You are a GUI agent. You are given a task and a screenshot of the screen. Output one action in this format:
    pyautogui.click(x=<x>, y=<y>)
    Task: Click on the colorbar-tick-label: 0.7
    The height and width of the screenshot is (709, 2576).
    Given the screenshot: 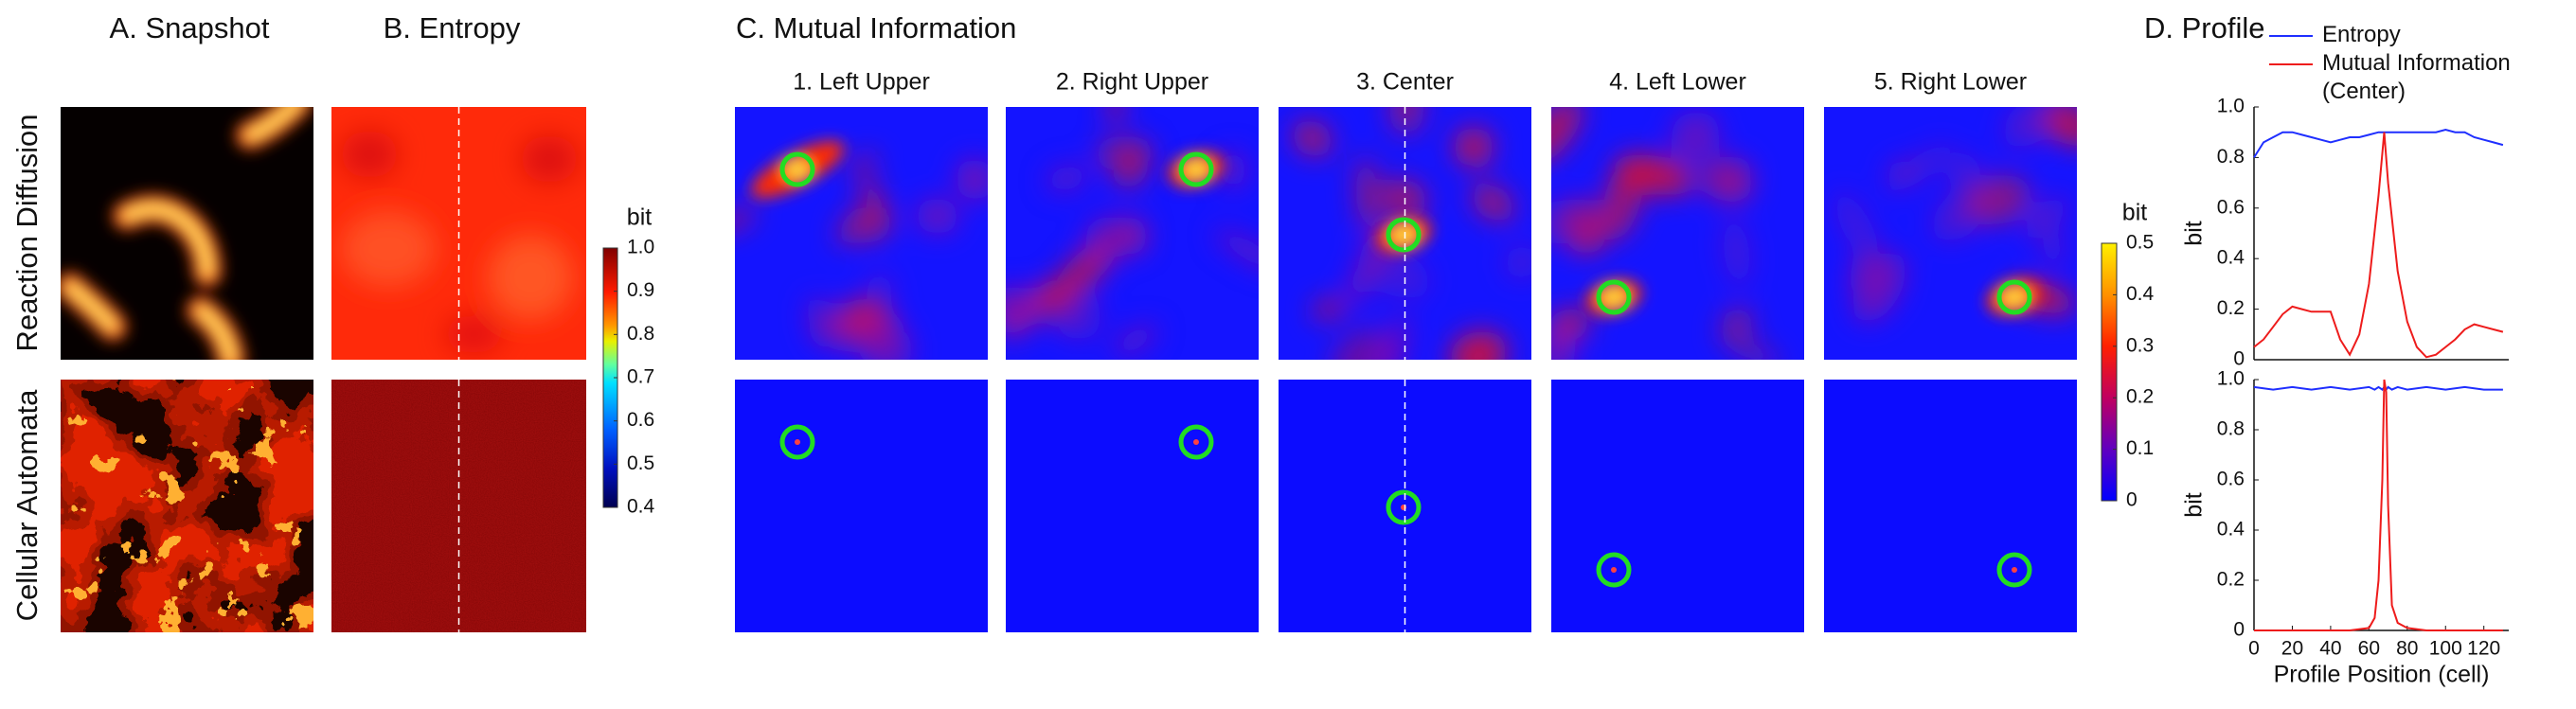 What is the action you would take?
    pyautogui.click(x=640, y=377)
    